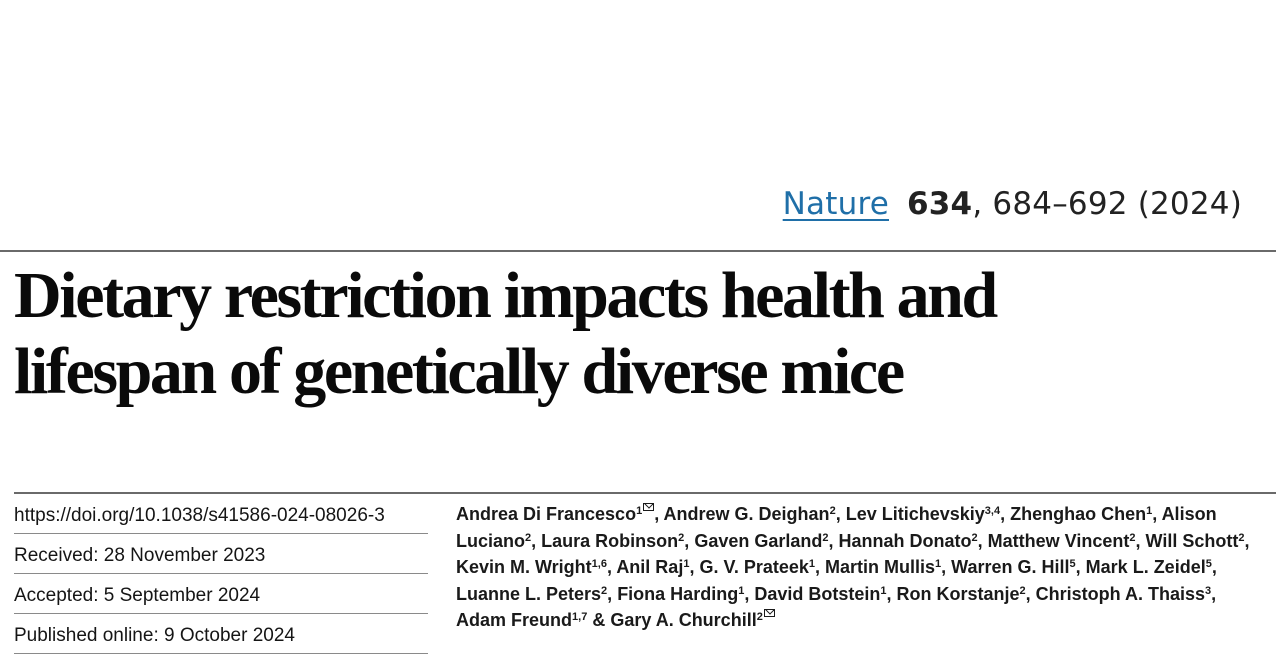 Image resolution: width=1280 pixels, height=670 pixels. I want to click on author: Gary A. Churchill2, so click(692, 619).